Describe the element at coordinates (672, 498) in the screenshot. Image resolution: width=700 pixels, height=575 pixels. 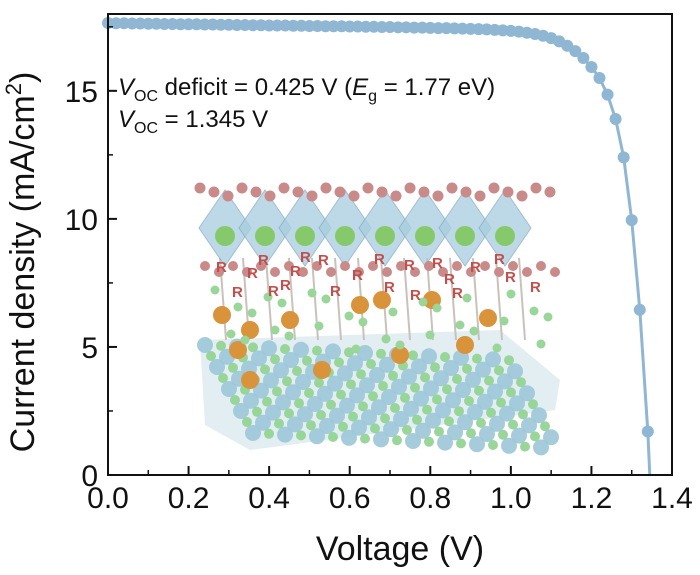
I see `x-tick-label: 1.4` at that location.